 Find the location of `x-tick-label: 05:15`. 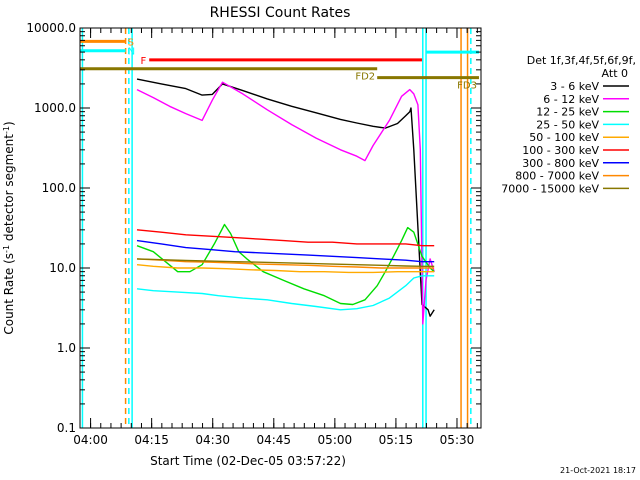

x-tick-label: 05:15 is located at coordinates (396, 440).